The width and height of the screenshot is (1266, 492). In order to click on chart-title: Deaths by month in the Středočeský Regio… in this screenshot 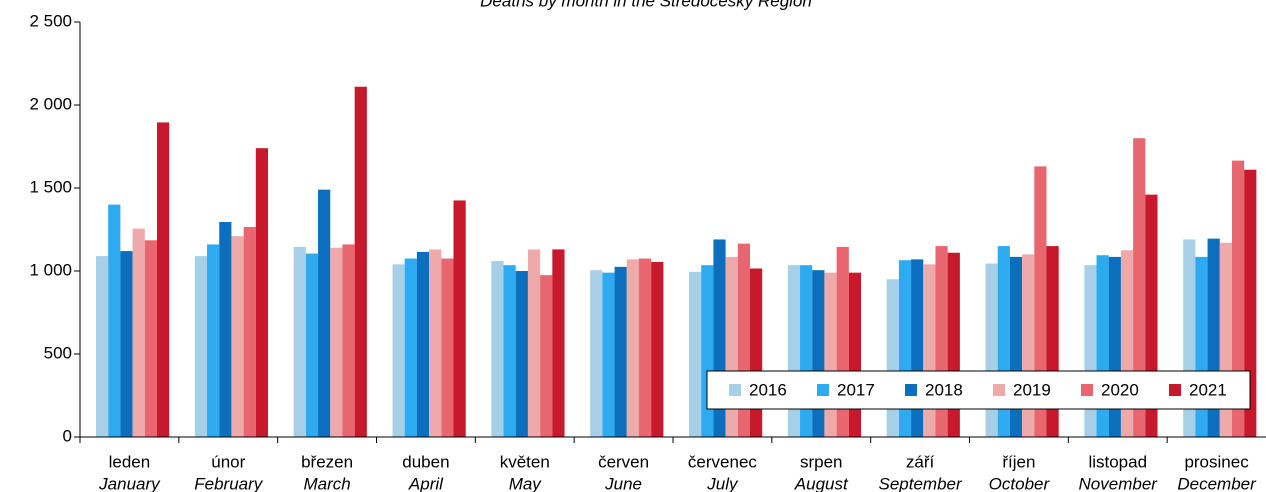, I will do `click(646, 5)`.